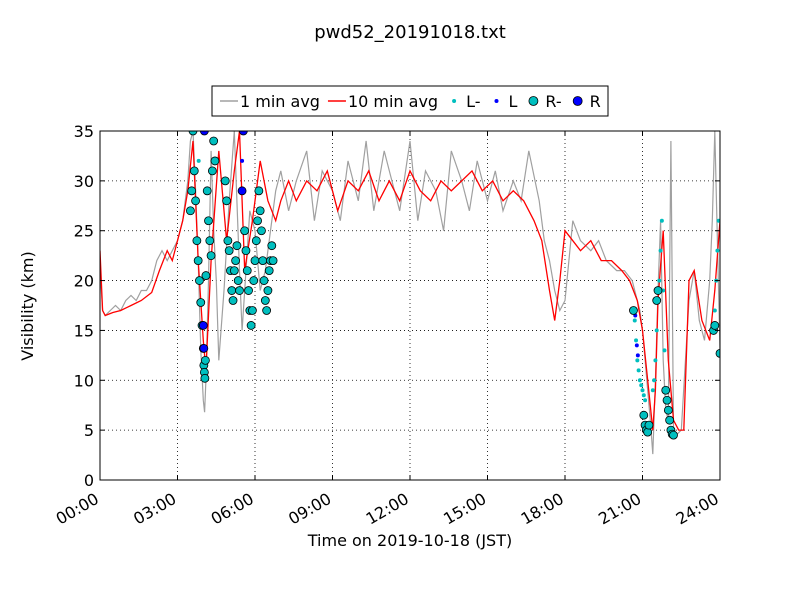 The image size is (800, 604). Describe the element at coordinates (89, 430) in the screenshot. I see `y-tick-label: 5` at that location.